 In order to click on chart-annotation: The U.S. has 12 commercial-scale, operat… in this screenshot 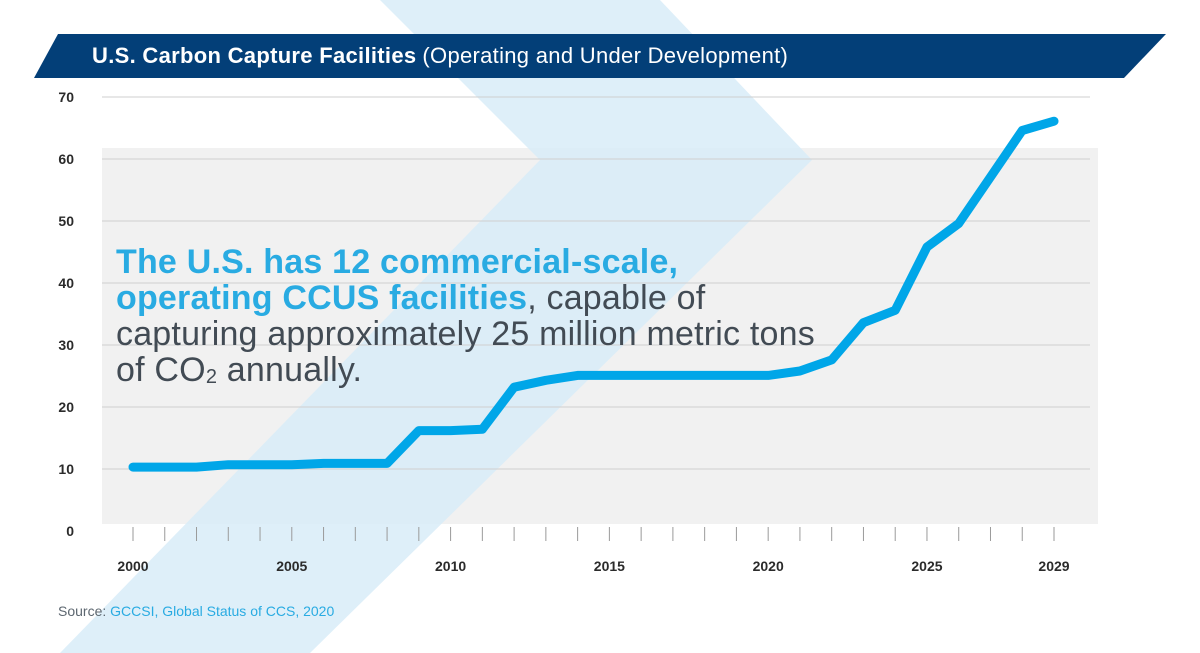, I will do `click(466, 319)`.